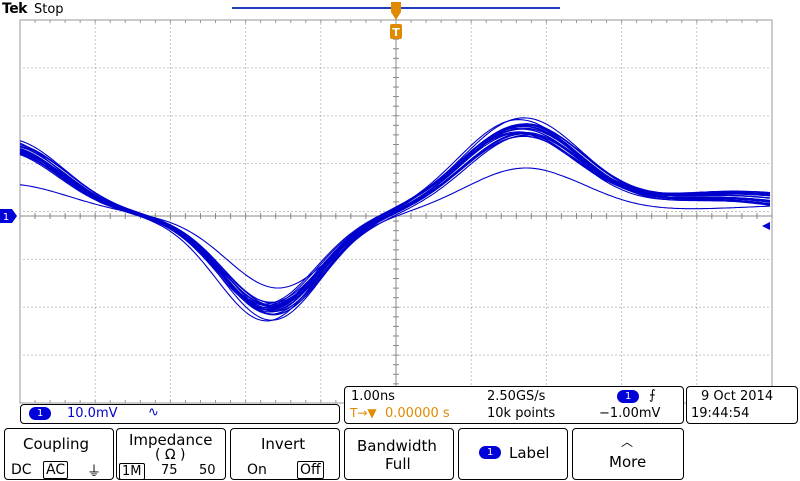 Image resolution: width=800 pixels, height=481 pixels. What do you see at coordinates (92, 413) in the screenshot?
I see `vertical-scale: 10.0mV` at bounding box center [92, 413].